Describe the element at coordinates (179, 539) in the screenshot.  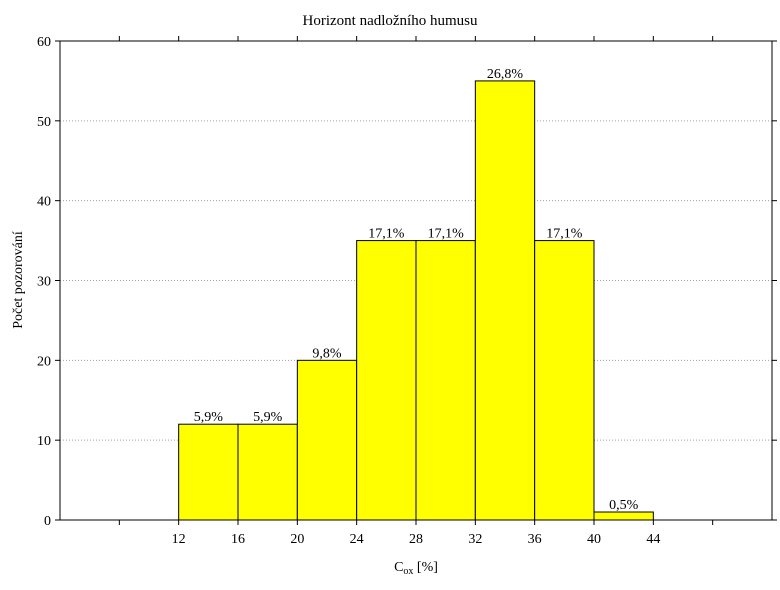
I see `x-tick-label: 12` at that location.